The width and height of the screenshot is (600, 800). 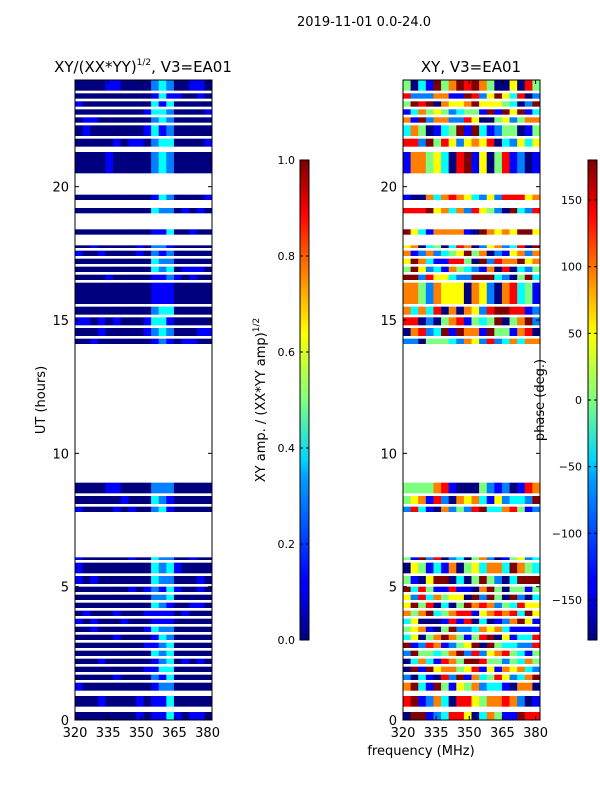 I want to click on y-tick-label: 5, so click(x=65, y=588).